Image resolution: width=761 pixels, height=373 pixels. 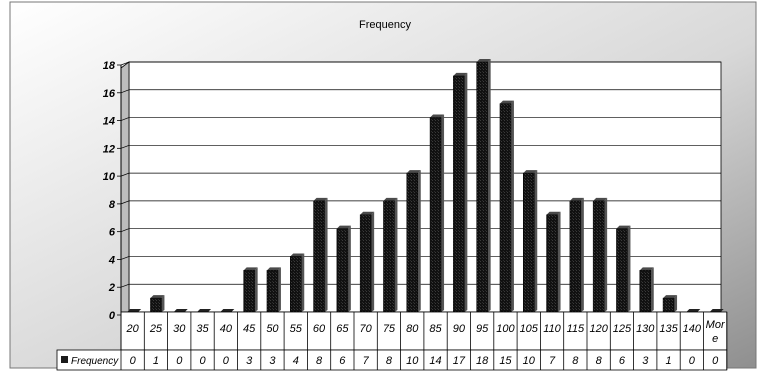 I want to click on data-value: 6, so click(x=622, y=361).